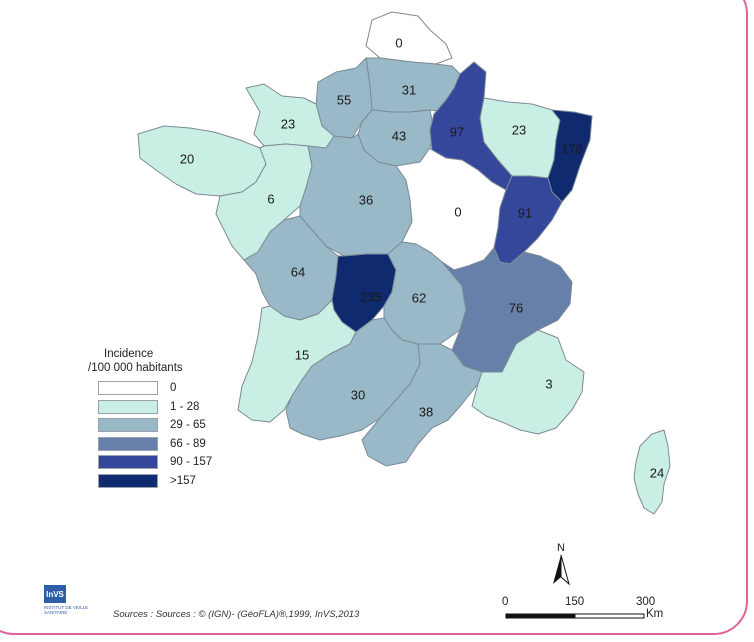 This screenshot has height=642, width=754. Describe the element at coordinates (457, 211) in the screenshot. I see `region-value-bourgogne: 0` at that location.